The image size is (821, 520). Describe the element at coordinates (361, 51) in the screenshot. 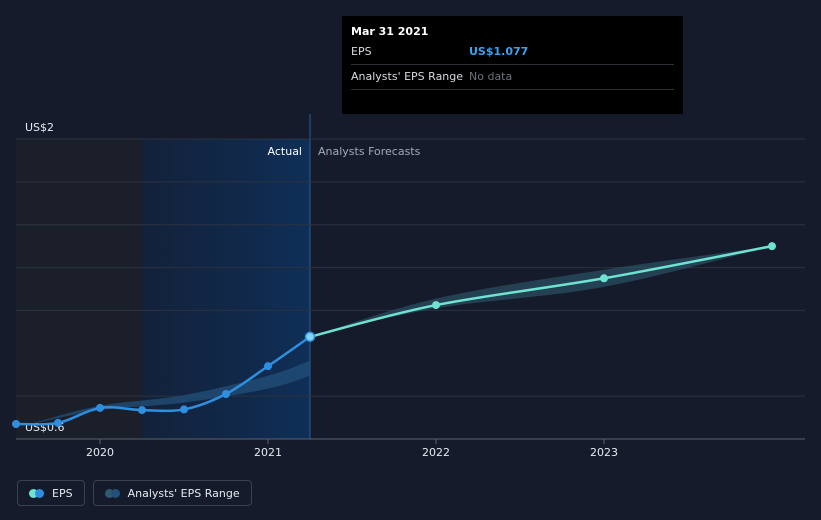

I see `tooltip-eps-label: EPS` at that location.